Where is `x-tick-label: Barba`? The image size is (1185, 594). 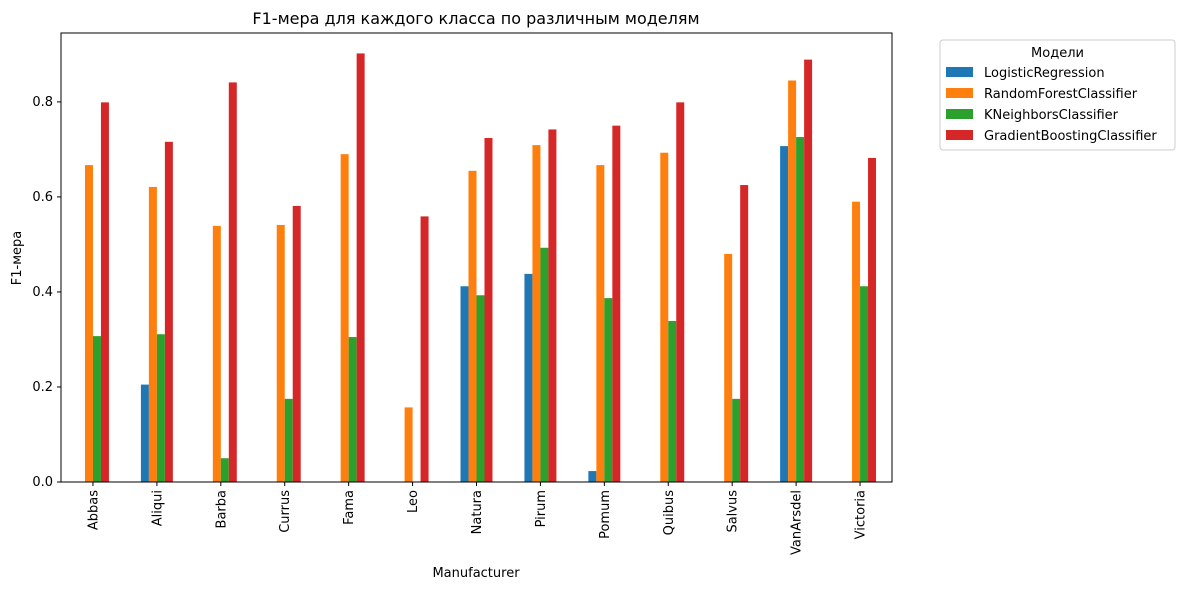
x-tick-label: Barba is located at coordinates (221, 509).